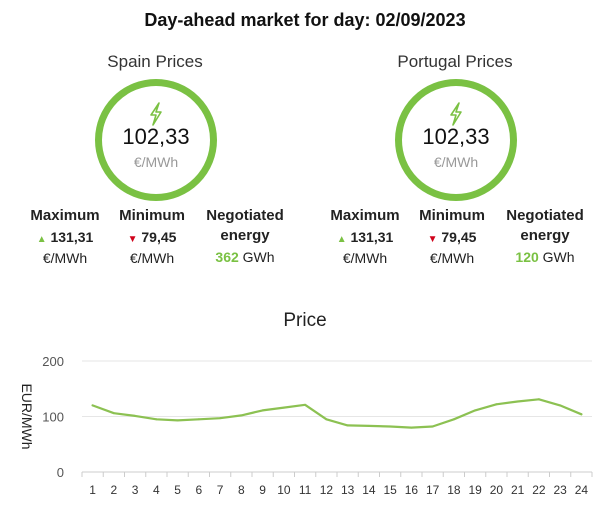  I want to click on negotiated-energy-stat: Negotiated energy 362 GWh, so click(245, 236).